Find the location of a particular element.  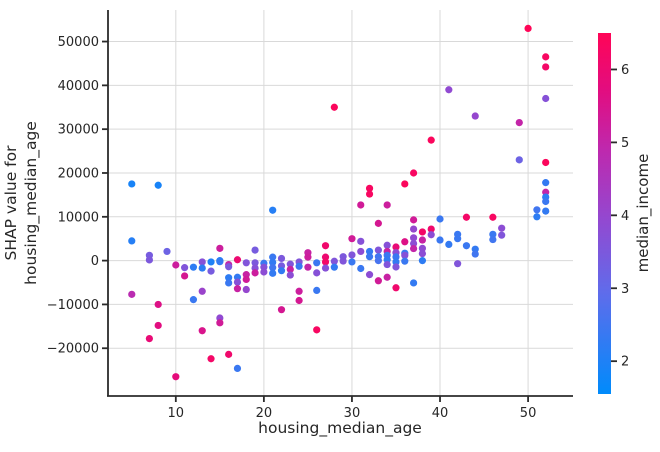

colorbar: 6 5 4 3 2 is located at coordinates (613, 213).